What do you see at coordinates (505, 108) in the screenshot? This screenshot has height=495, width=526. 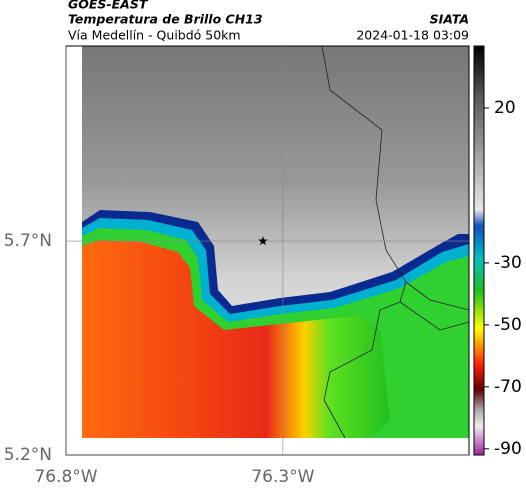 I see `colorbar-tick-label: 20` at bounding box center [505, 108].